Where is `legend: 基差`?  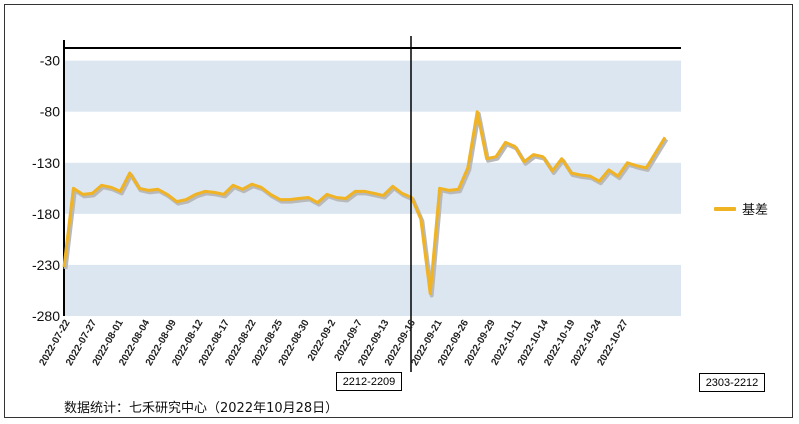
legend: 基差 is located at coordinates (741, 208).